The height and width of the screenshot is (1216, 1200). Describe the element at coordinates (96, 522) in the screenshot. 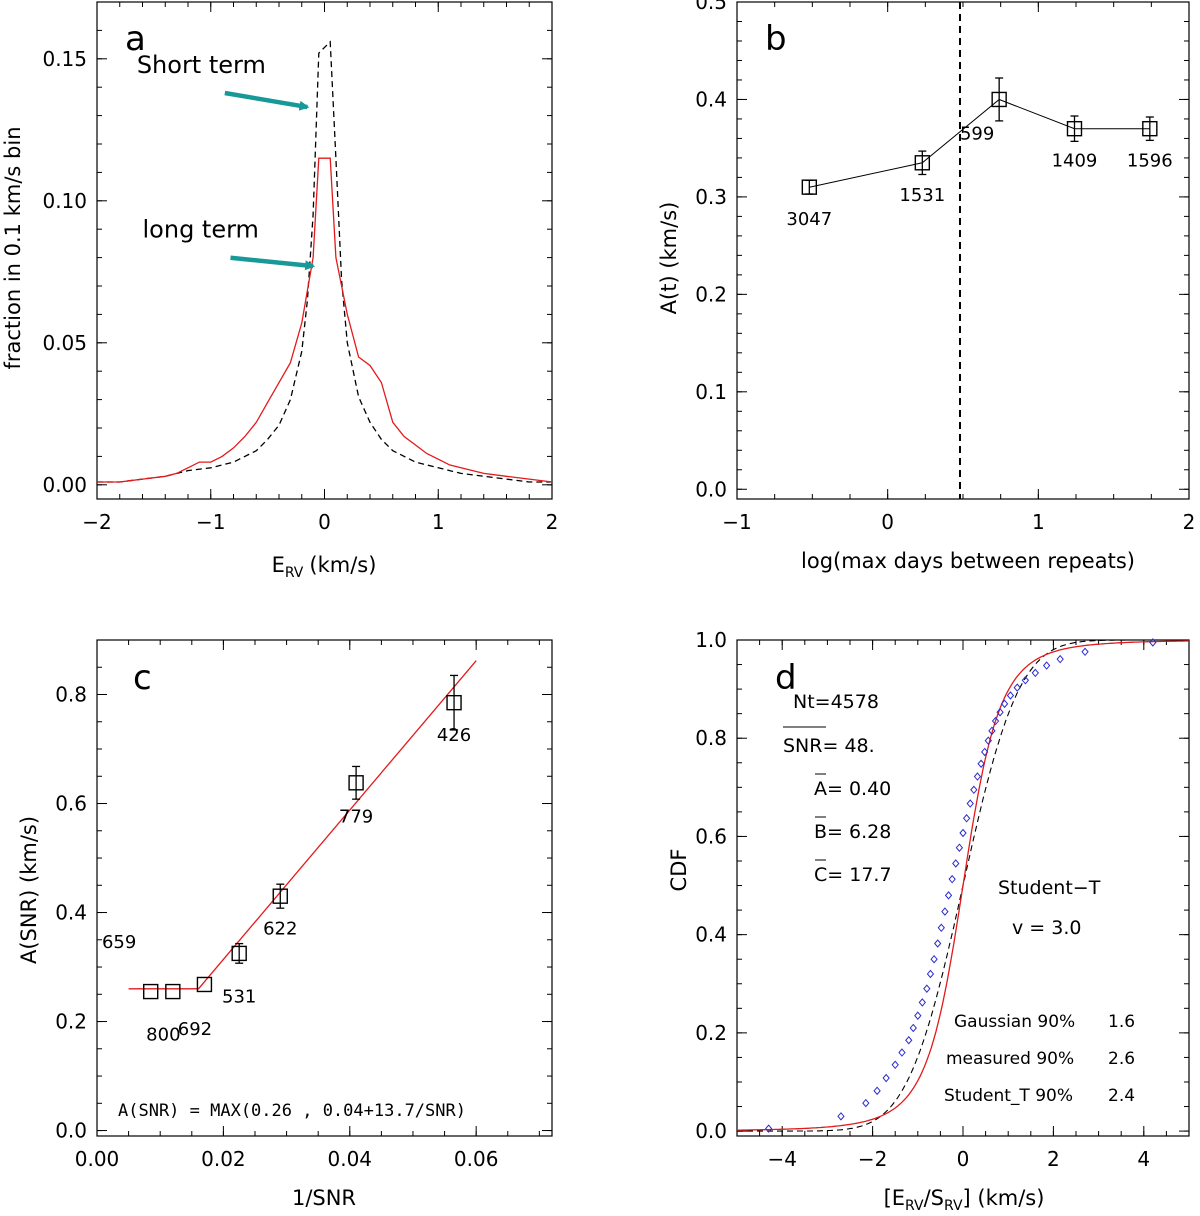

I see `panel-a-xtick-label: −2` at that location.